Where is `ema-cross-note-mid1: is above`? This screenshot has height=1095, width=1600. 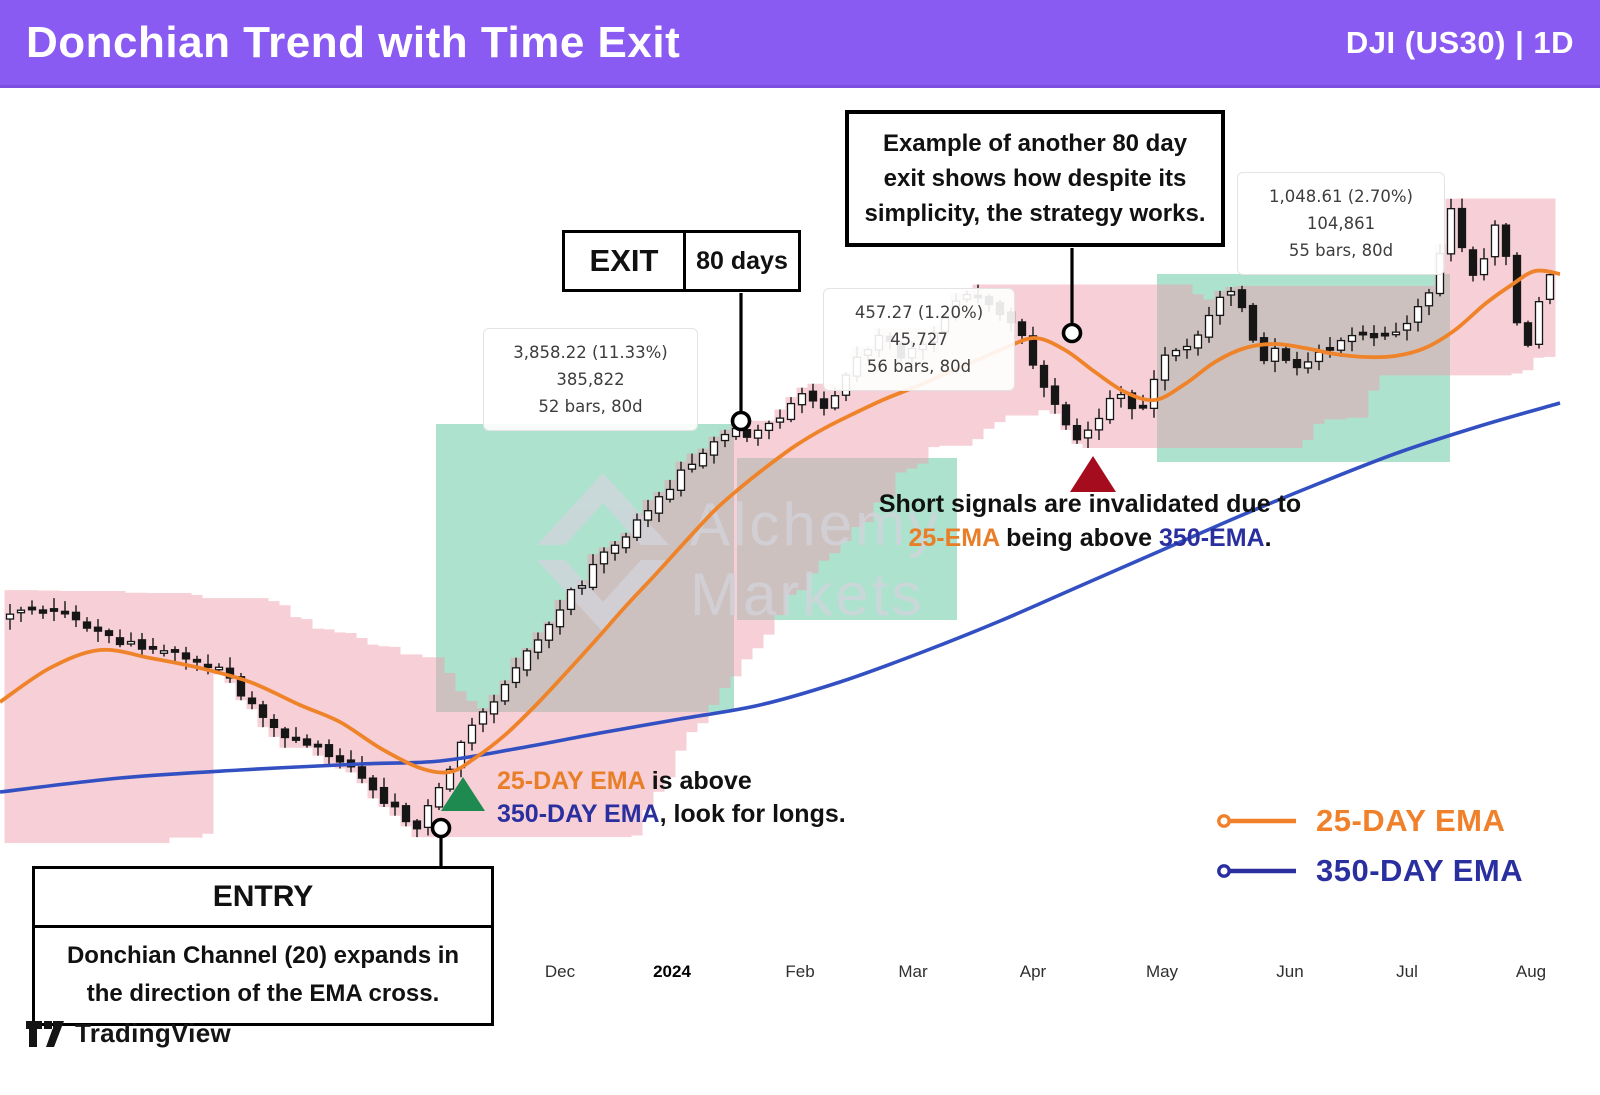
ema-cross-note-mid1: is above is located at coordinates (698, 781).